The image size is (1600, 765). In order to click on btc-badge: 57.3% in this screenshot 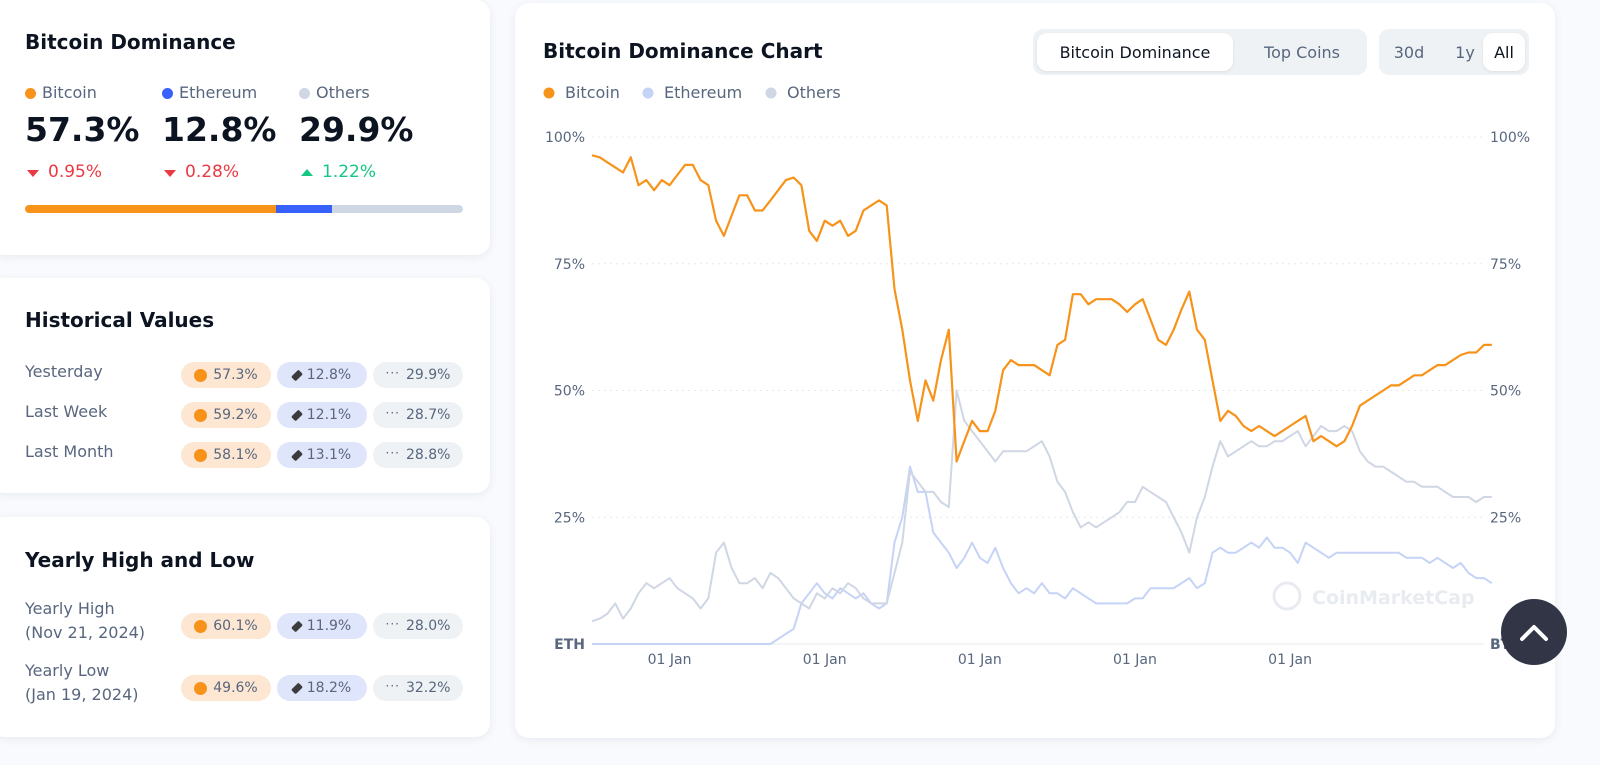, I will do `click(226, 375)`.